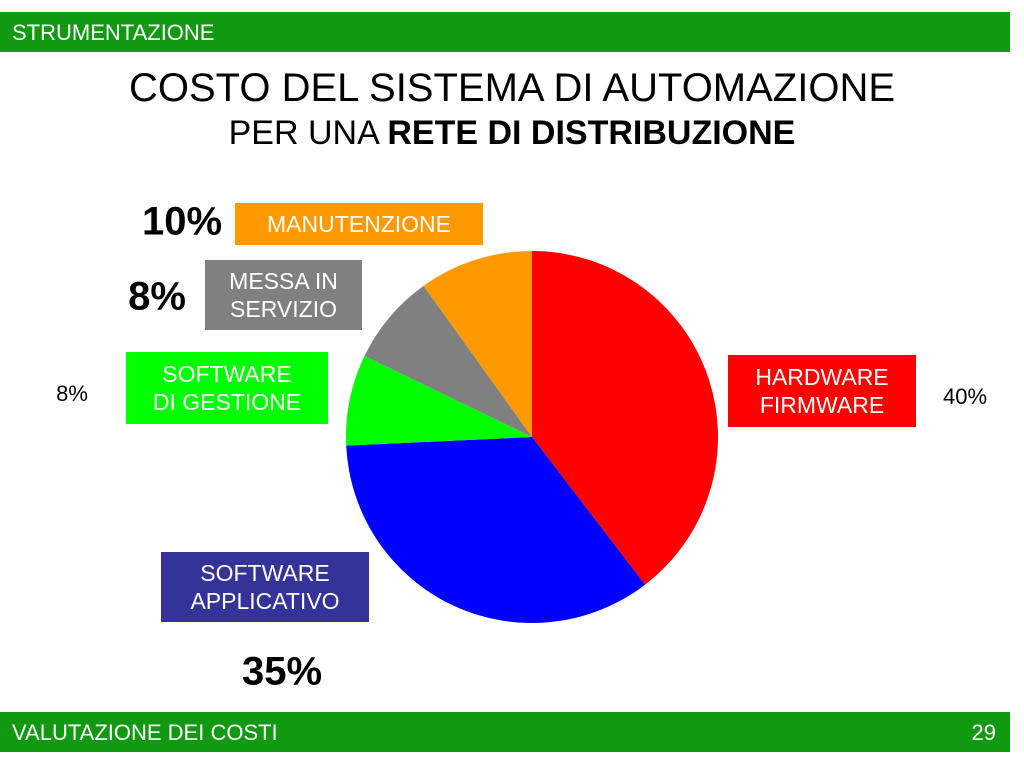 The image size is (1024, 768). I want to click on header-title: STRUMENTAZIONE, so click(113, 32).